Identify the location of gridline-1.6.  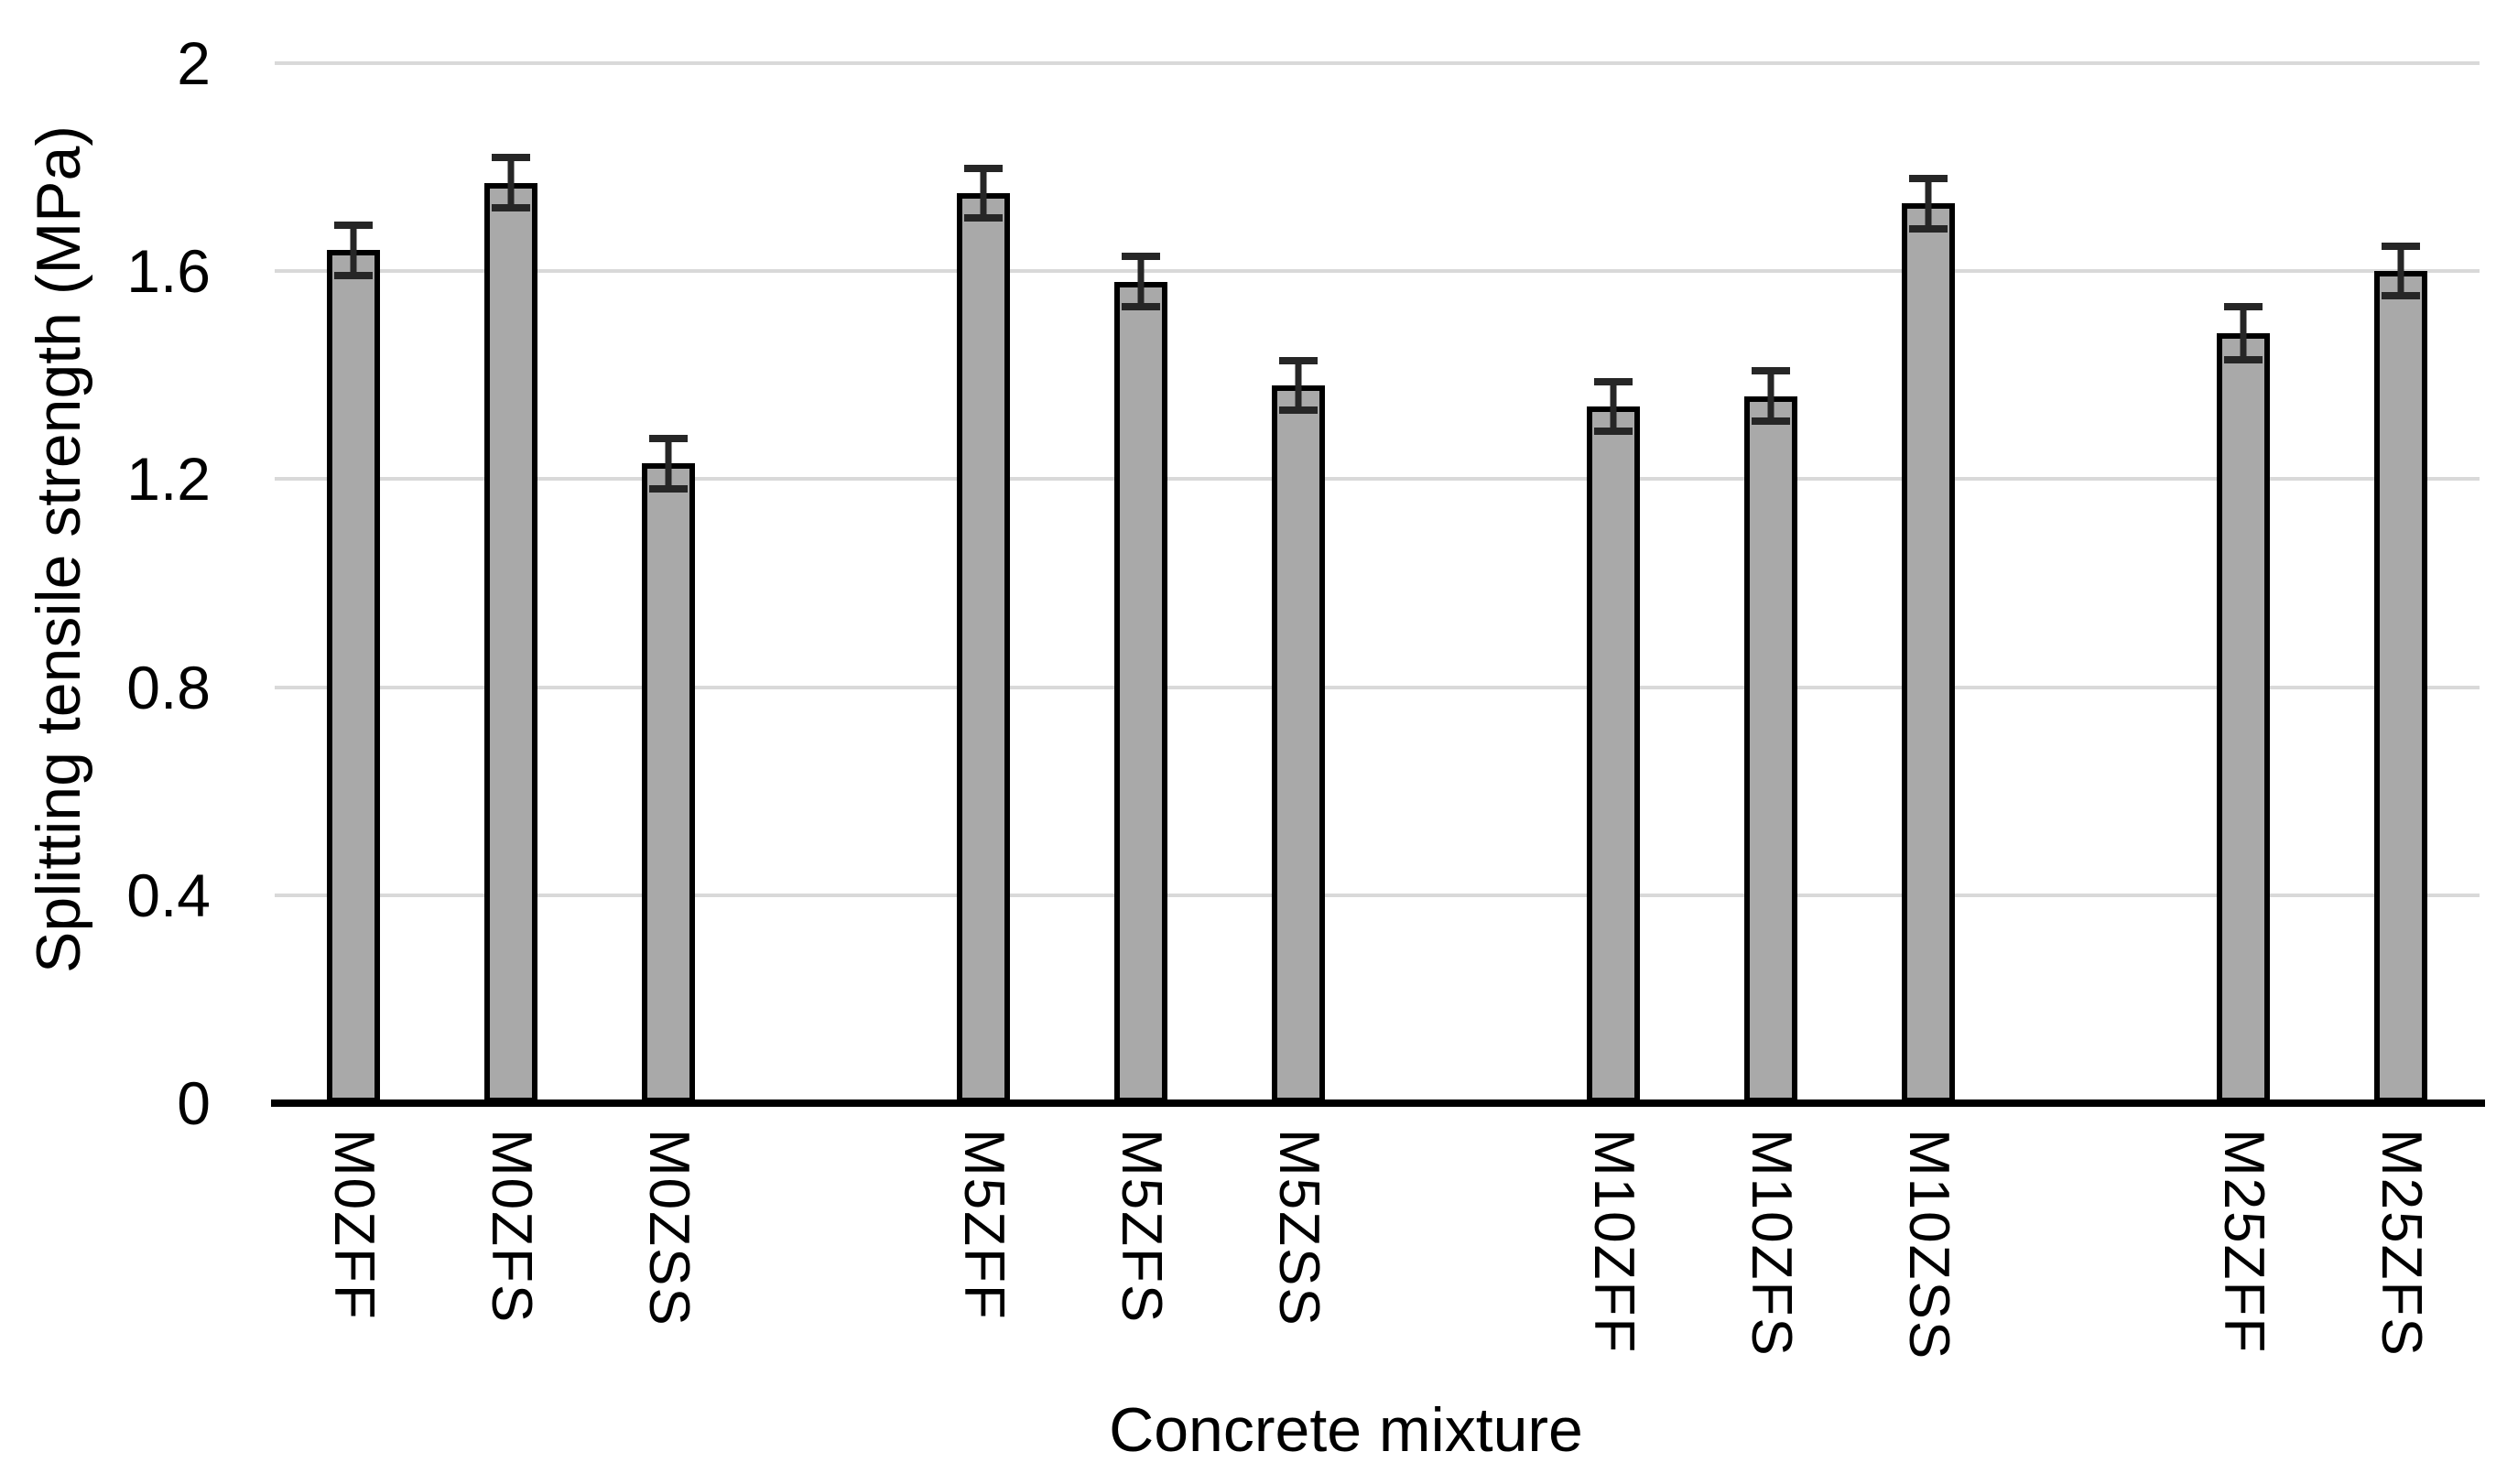
(1377, 271).